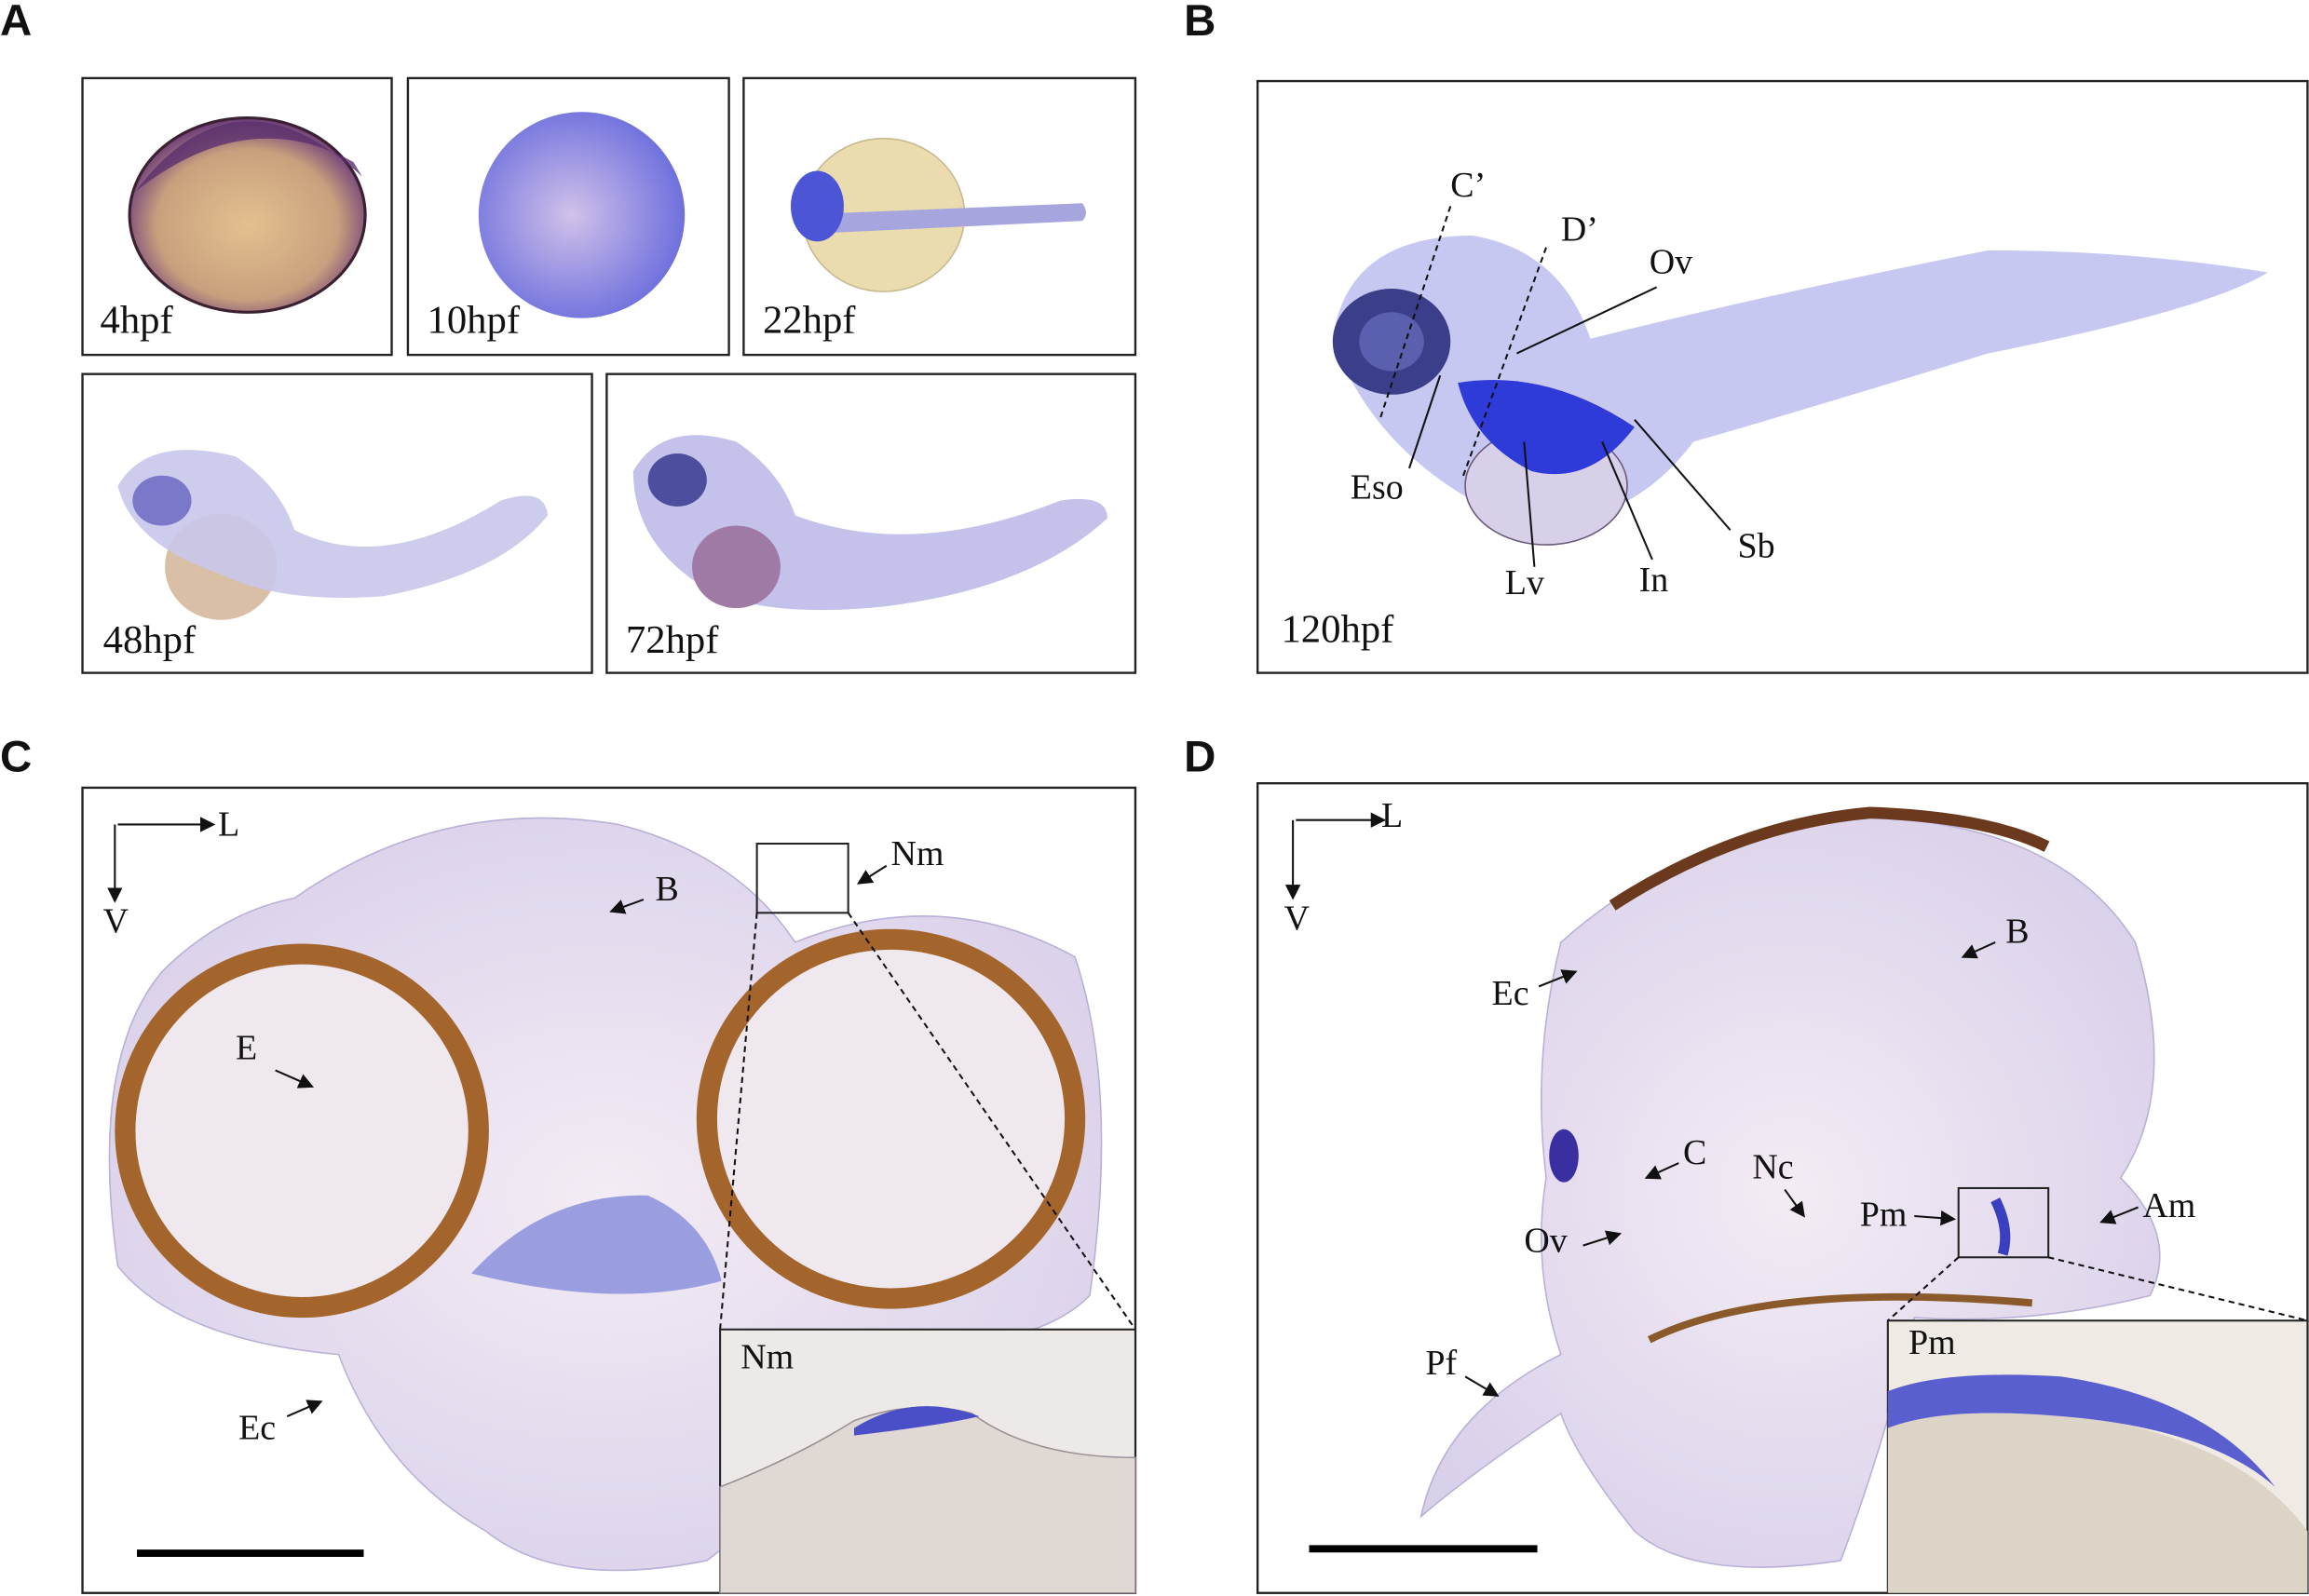 Image resolution: width=2309 pixels, height=1596 pixels. I want to click on annotation: Eso, so click(1377, 487).